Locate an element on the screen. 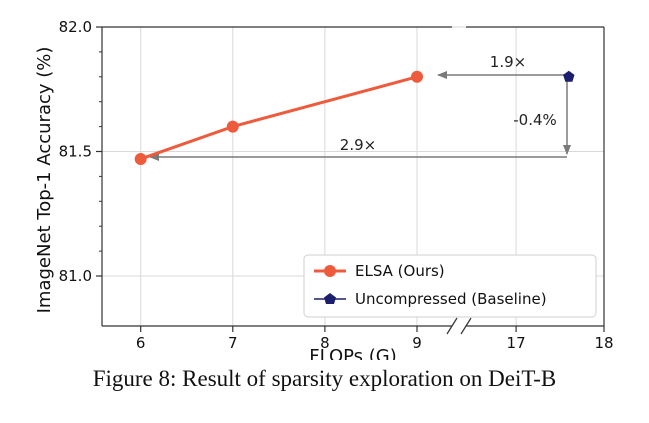 Image resolution: width=649 pixels, height=423 pixels. annotation-2.9x: 2.9× is located at coordinates (358, 145).